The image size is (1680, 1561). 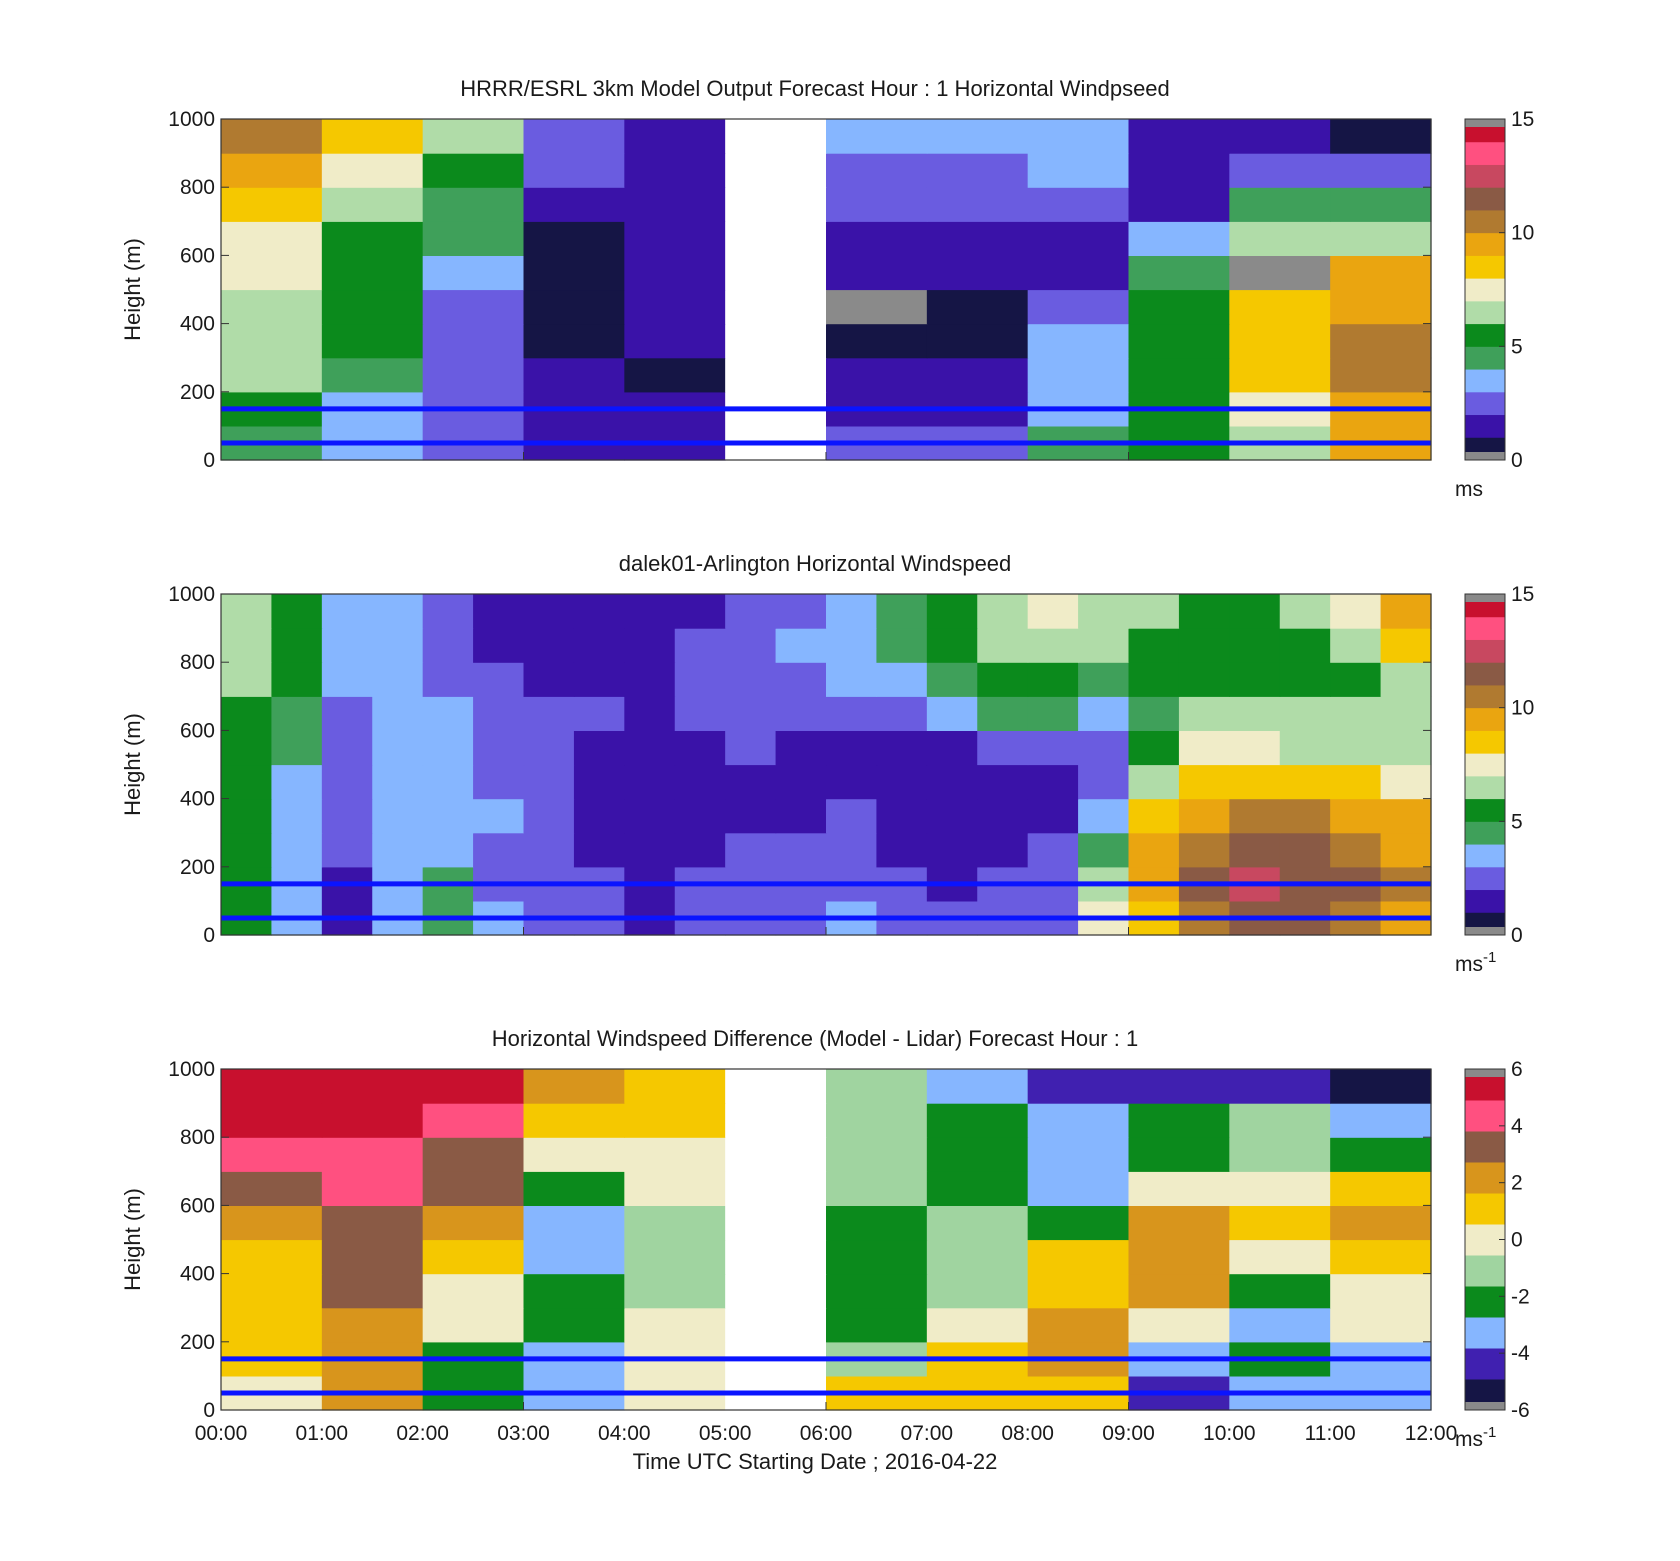 What do you see at coordinates (191, 119) in the screenshot?
I see `y-tick-label: 1000` at bounding box center [191, 119].